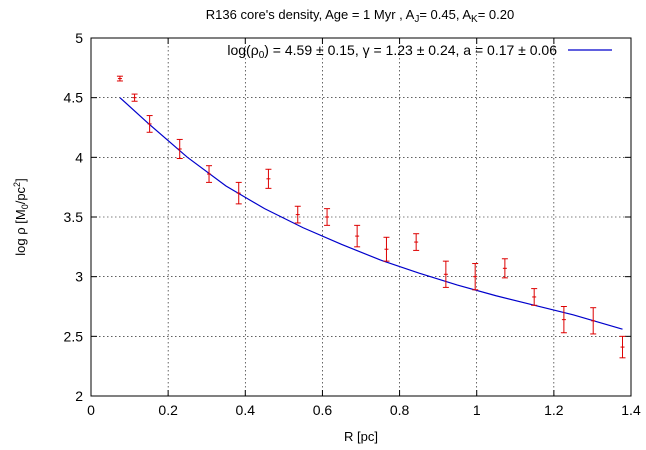 This screenshot has width=646, height=450. I want to click on title-post: = 0.20, so click(496, 14).